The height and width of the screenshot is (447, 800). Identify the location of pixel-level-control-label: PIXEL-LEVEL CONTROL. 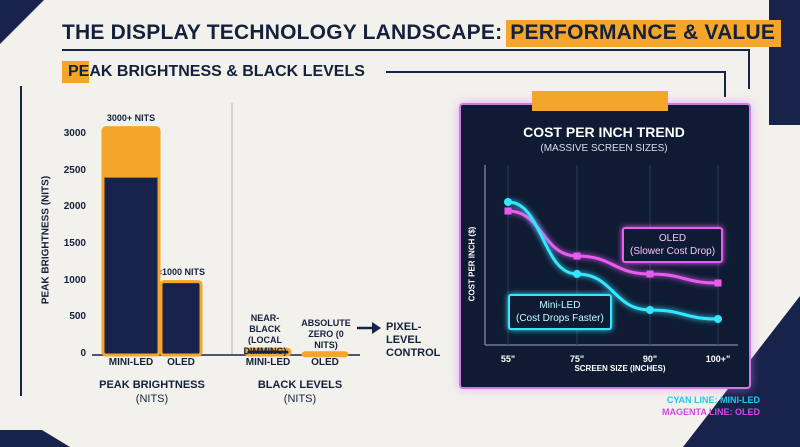
(413, 340).